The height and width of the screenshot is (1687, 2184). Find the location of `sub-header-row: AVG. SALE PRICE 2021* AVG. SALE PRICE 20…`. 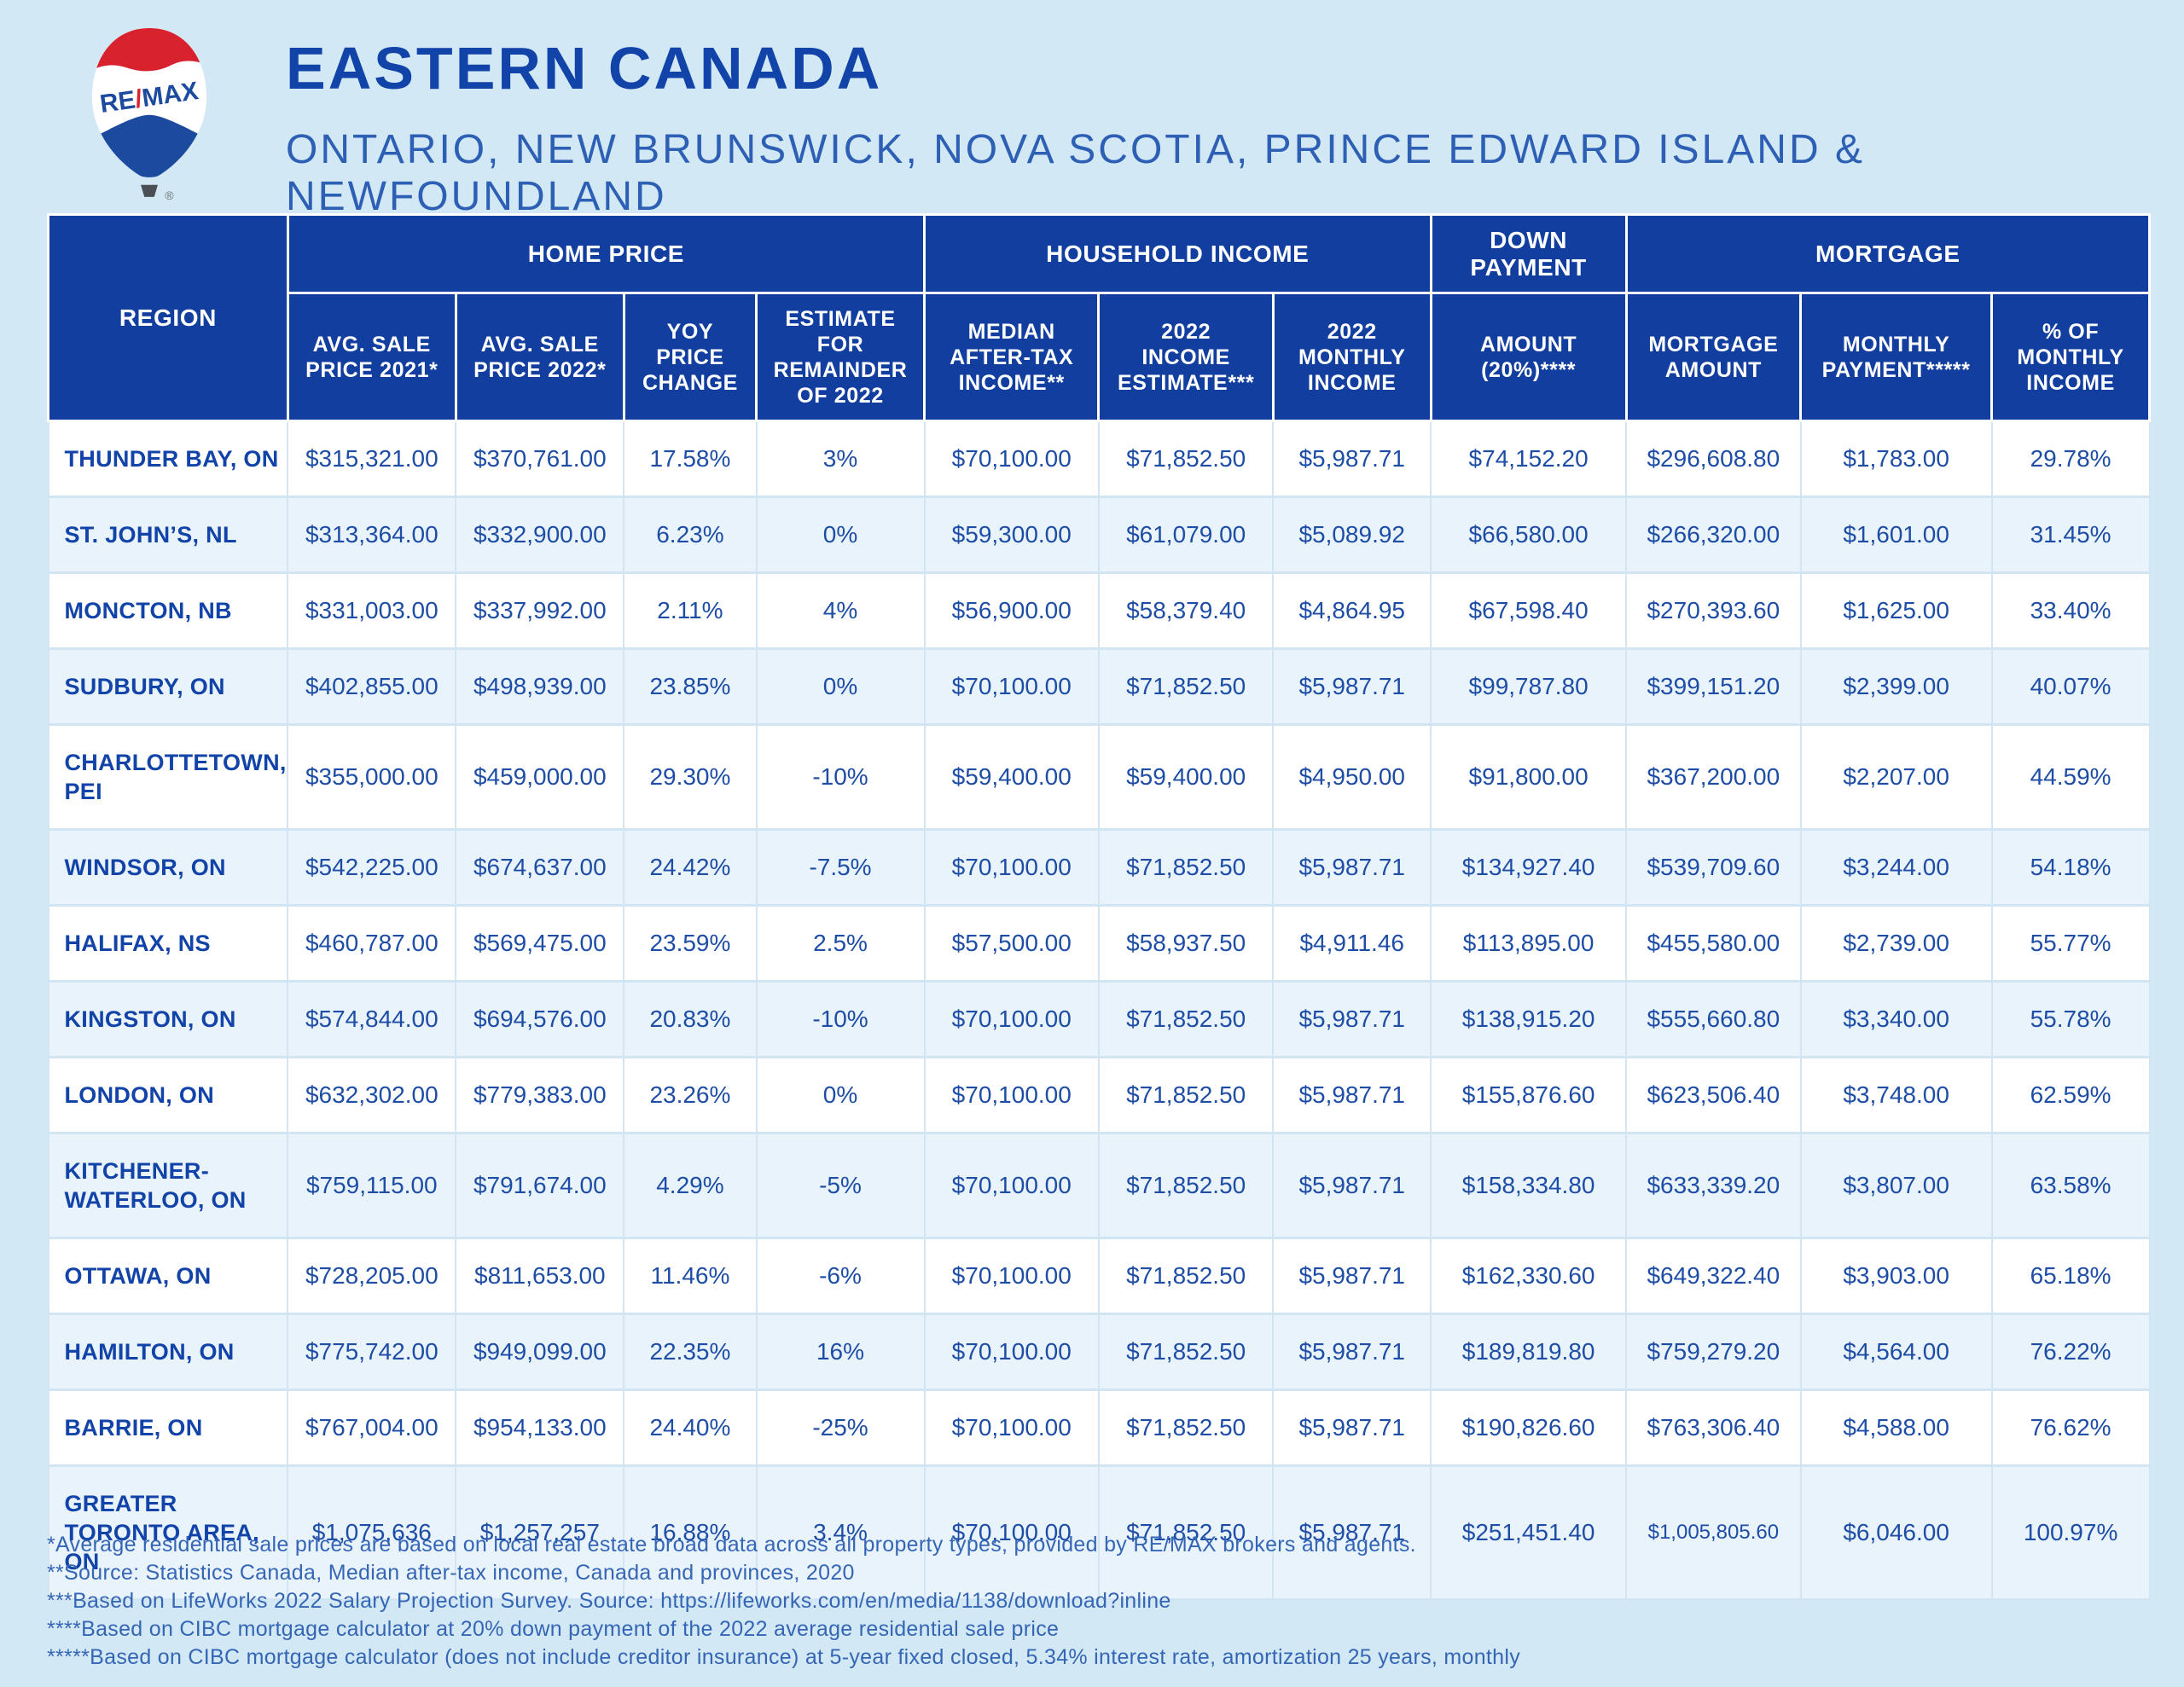

sub-header-row: AVG. SALE PRICE 2021* AVG. SALE PRICE 20… is located at coordinates (1100, 357).